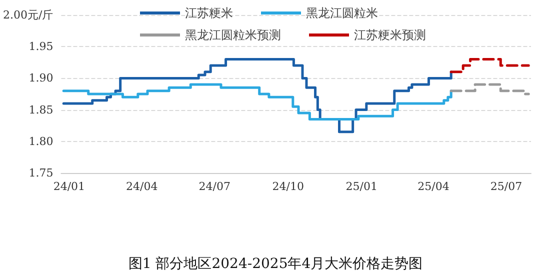 This screenshot has width=551, height=278. What do you see at coordinates (362, 186) in the screenshot?
I see `x-tick-label: 25/01` at bounding box center [362, 186].